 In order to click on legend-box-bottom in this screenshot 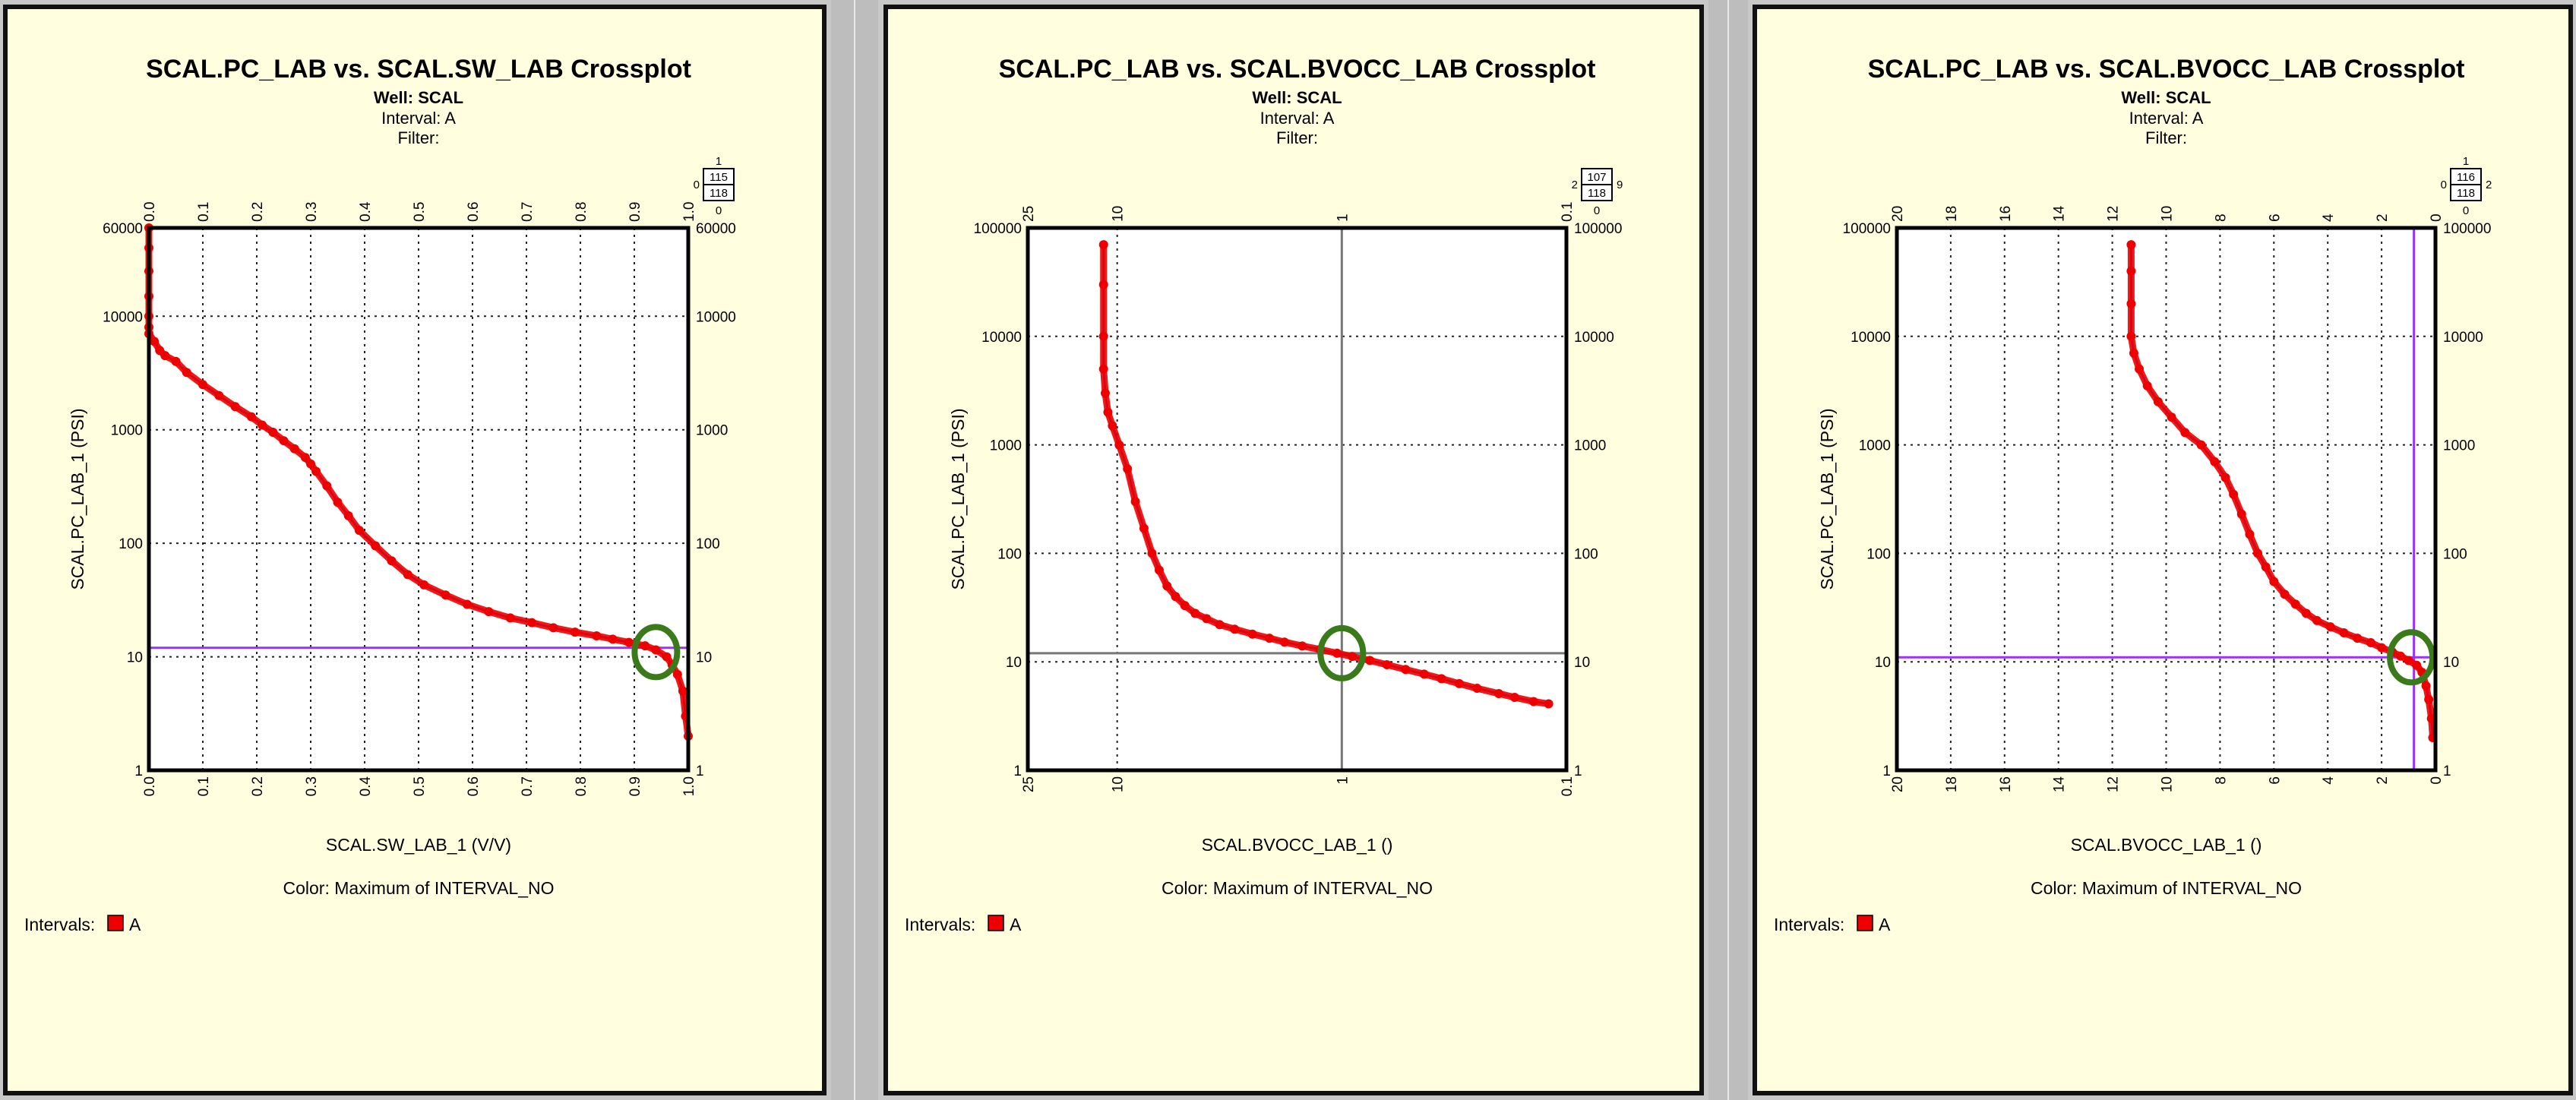, I will do `click(2466, 192)`.